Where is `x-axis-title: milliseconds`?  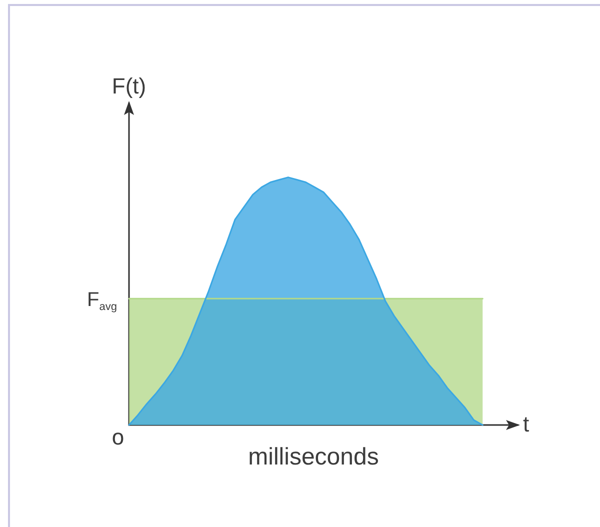
x-axis-title: milliseconds is located at coordinates (313, 457).